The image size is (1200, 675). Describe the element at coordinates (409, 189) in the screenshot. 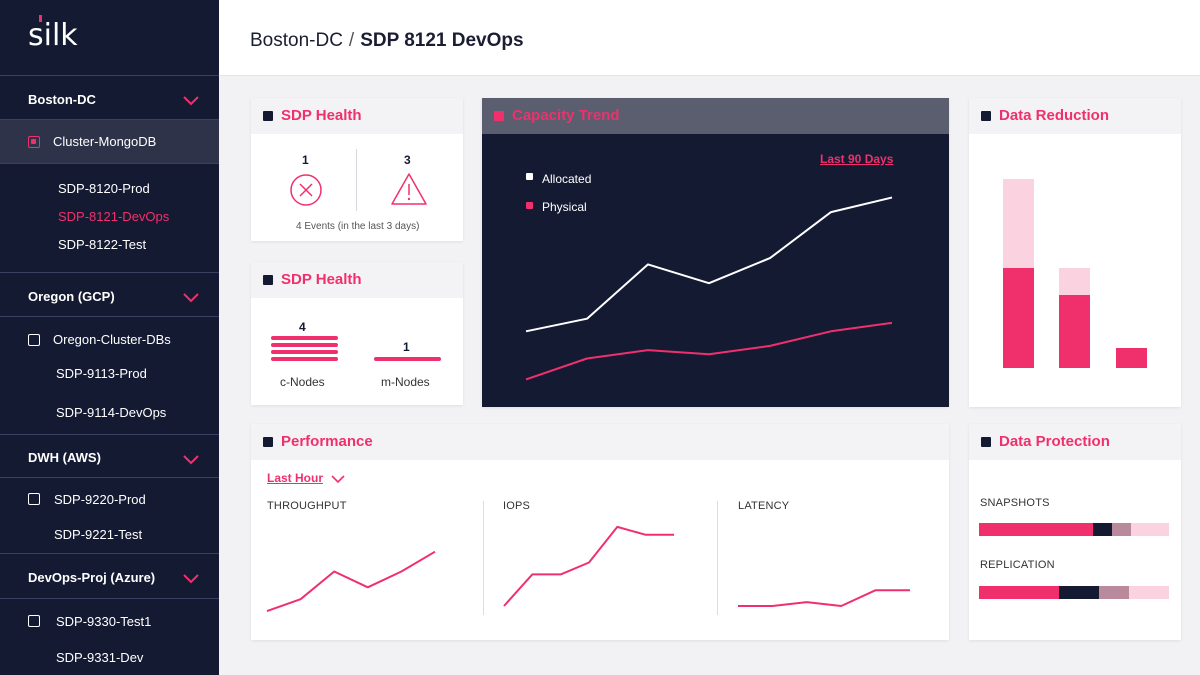

I see `warning-triangle-icon` at that location.